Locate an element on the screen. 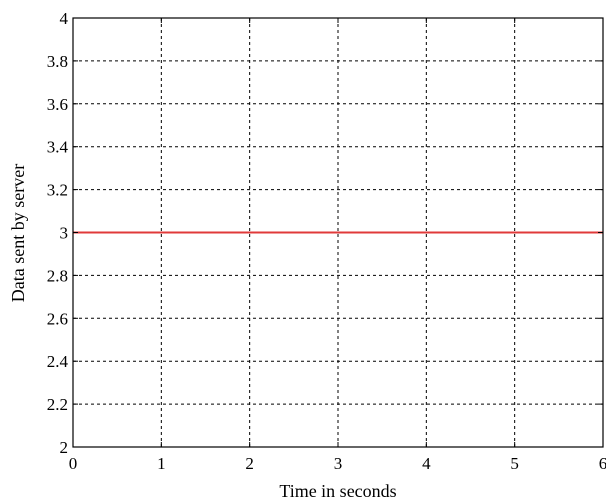 This screenshot has width=606, height=501. x-tick-label: 1 is located at coordinates (161, 463).